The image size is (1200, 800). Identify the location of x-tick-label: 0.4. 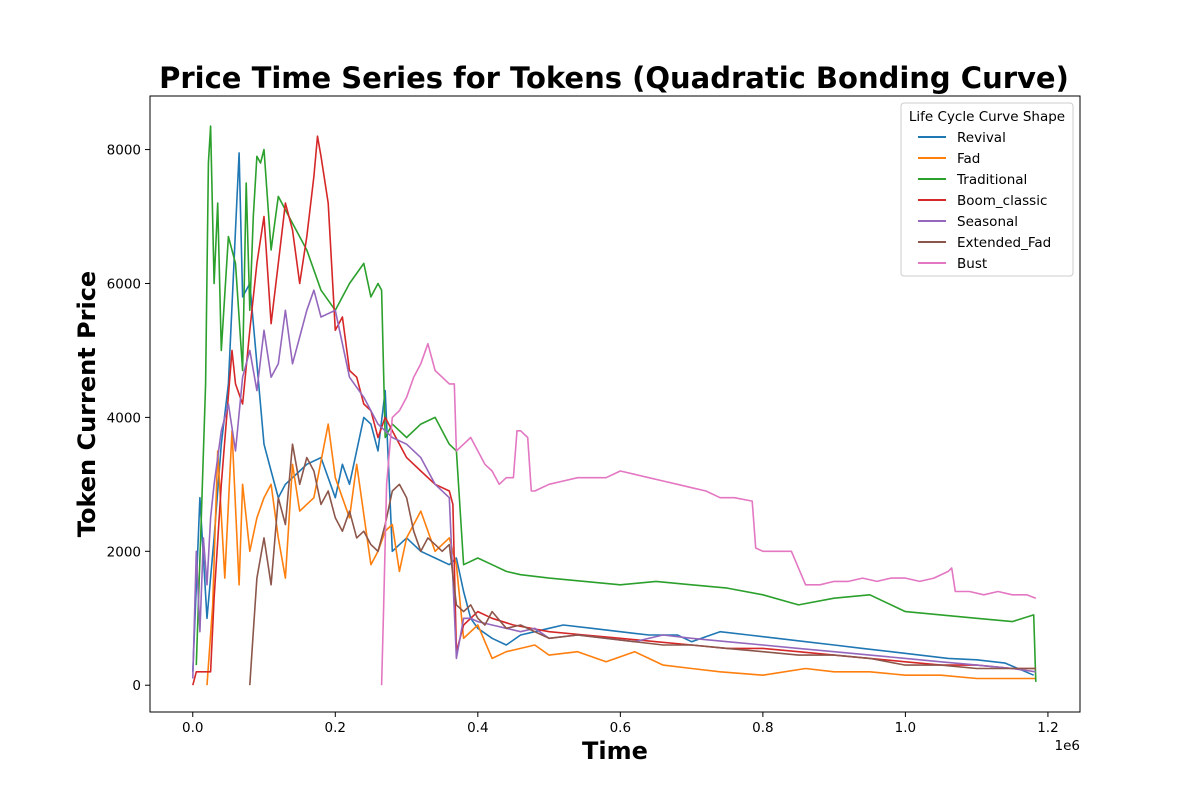
(477, 728).